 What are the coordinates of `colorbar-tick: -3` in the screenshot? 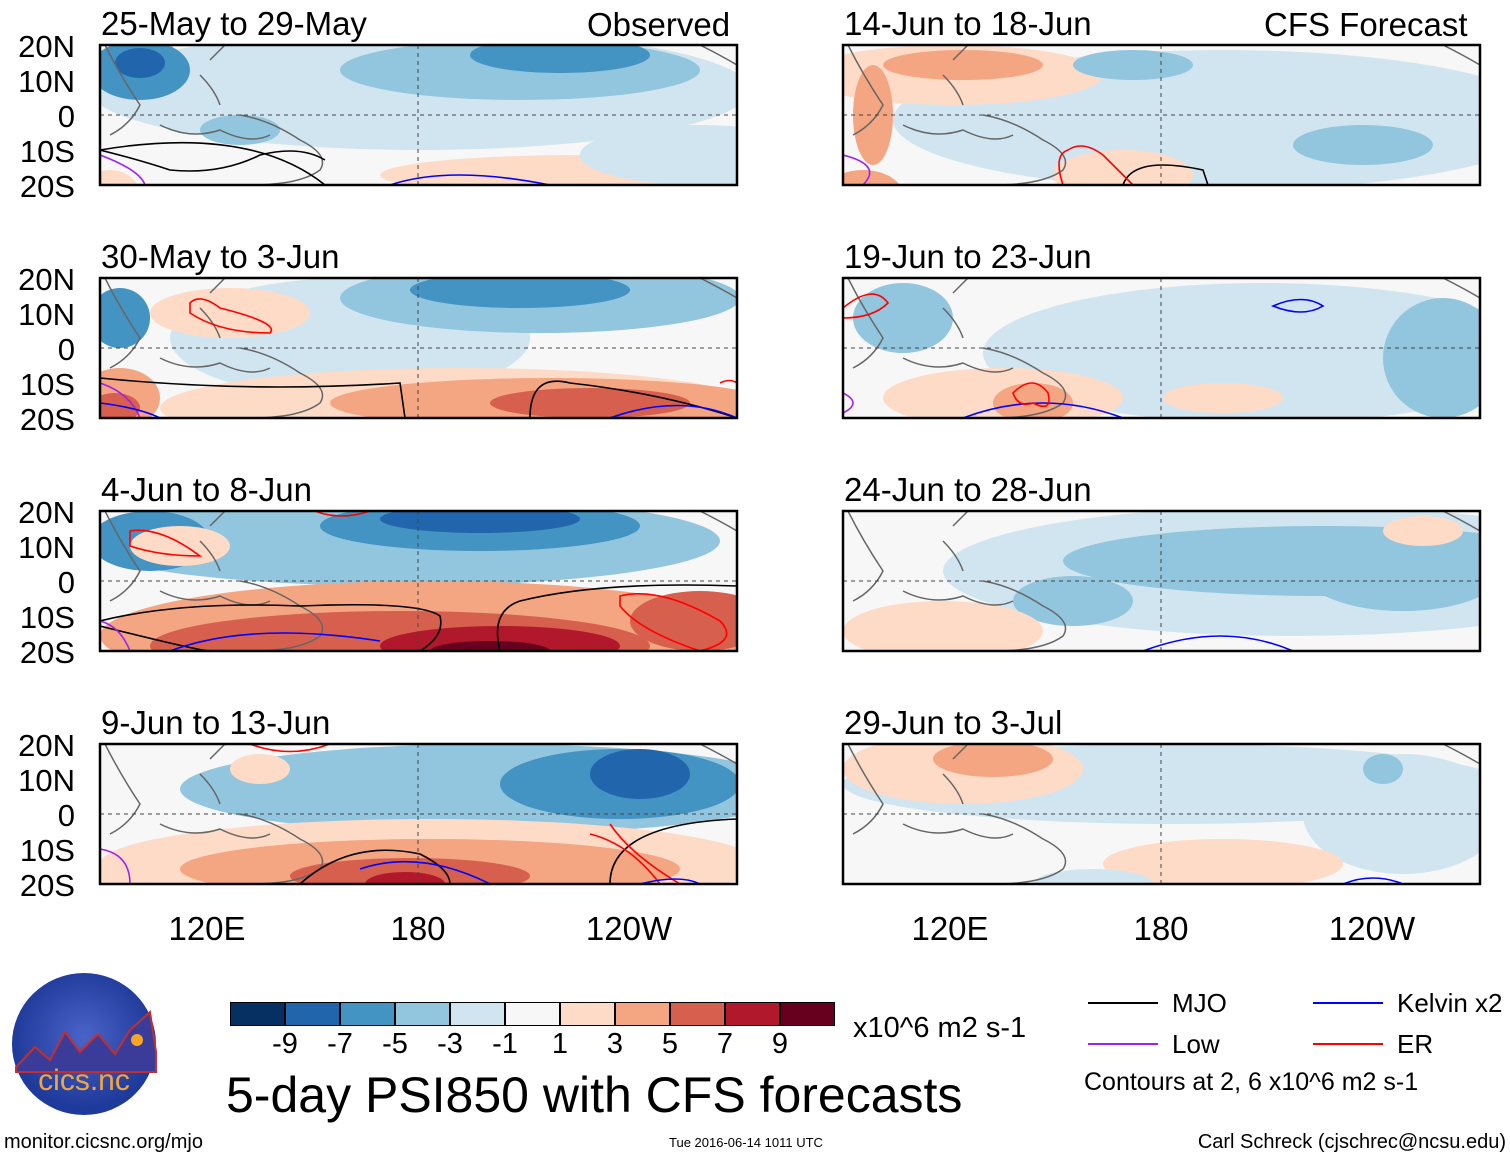 It's located at (450, 1044).